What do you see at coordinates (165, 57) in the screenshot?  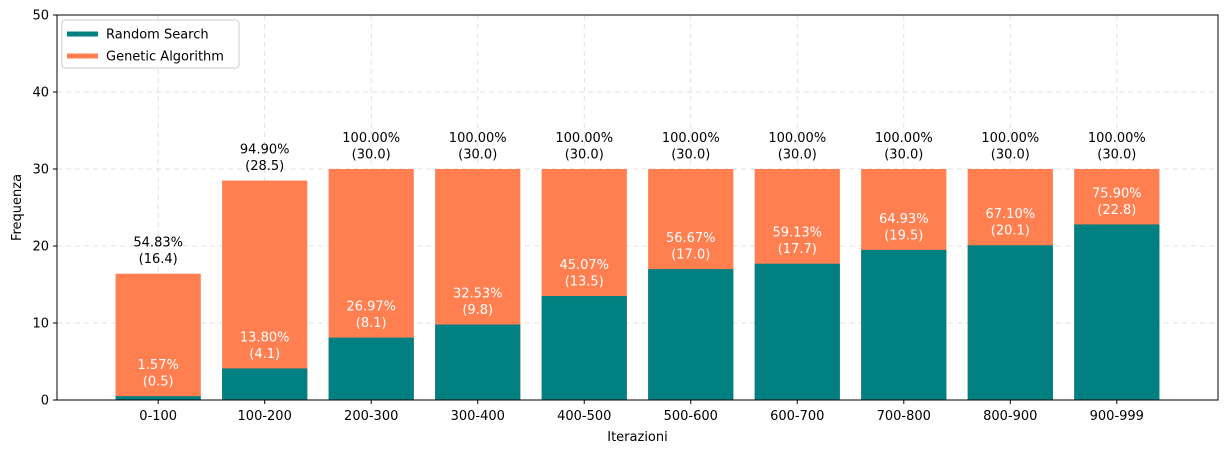 I see `legend-label: Genetic Algorithm` at bounding box center [165, 57].